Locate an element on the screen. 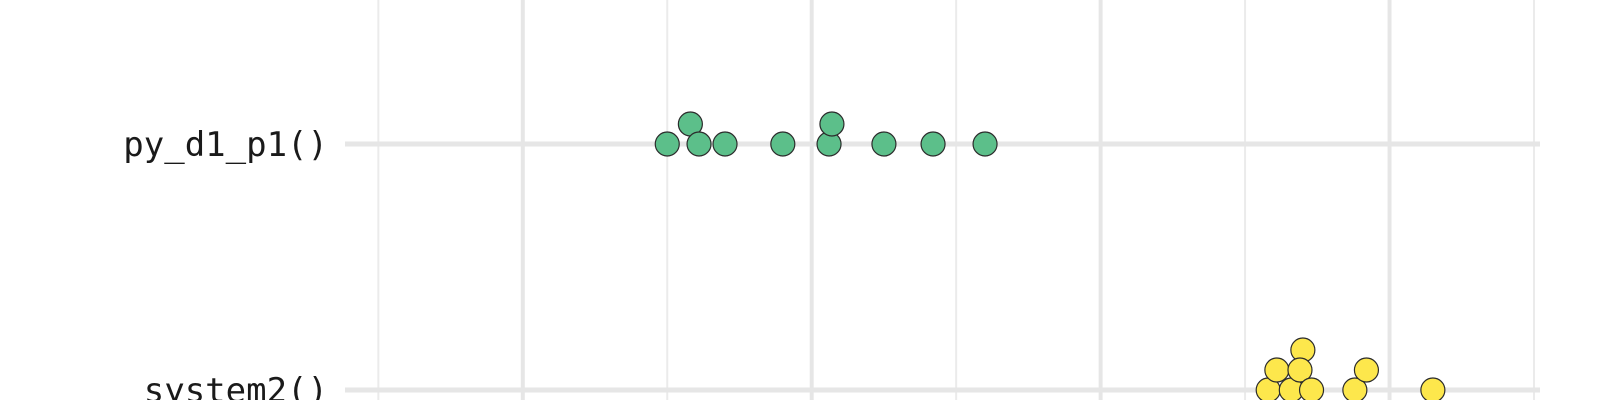  y-tick-label: system2() is located at coordinates (236, 385).